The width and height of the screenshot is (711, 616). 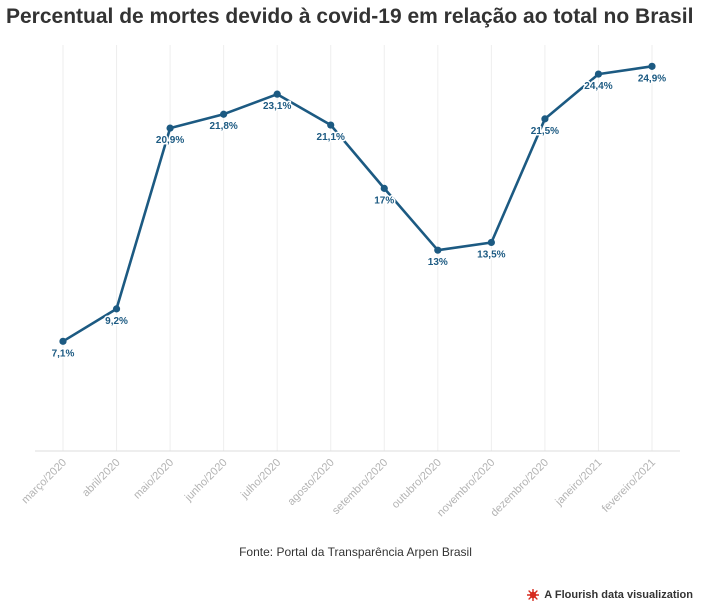 I want to click on x-tick-label: dezembro/2020, so click(x=519, y=488).